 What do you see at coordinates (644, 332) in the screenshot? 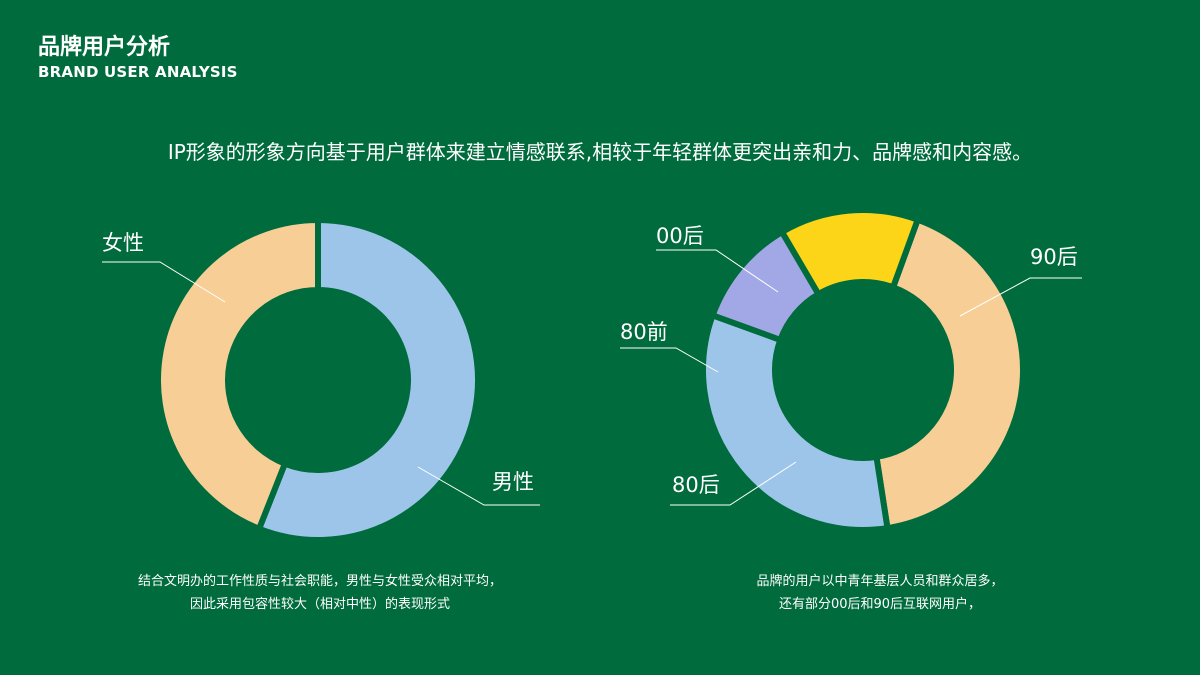
I see `label-pre-80s: 80前` at bounding box center [644, 332].